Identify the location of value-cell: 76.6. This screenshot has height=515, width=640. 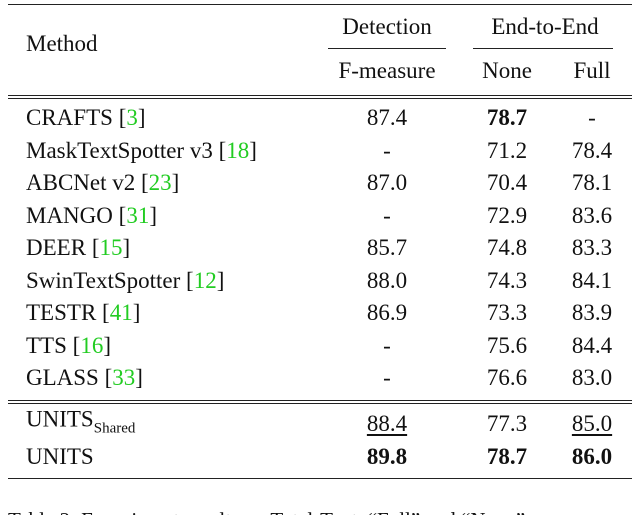
(507, 377).